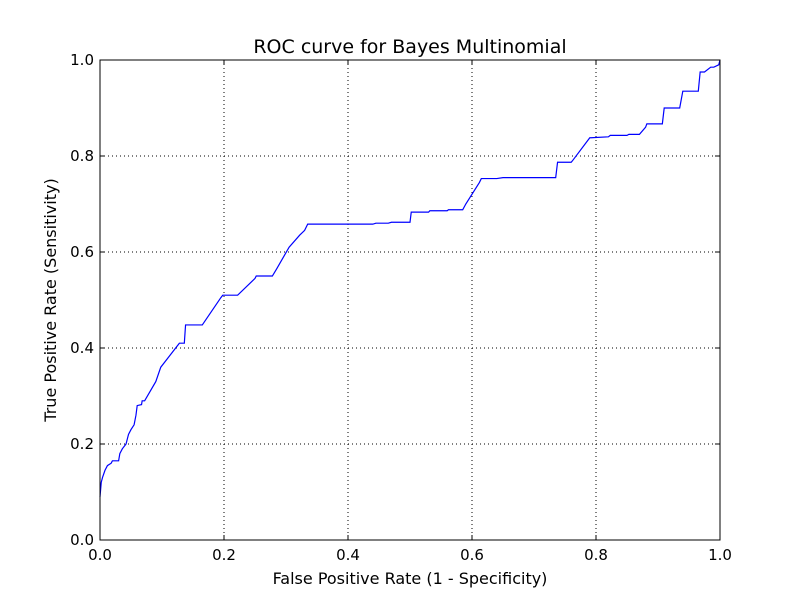  I want to click on x-tick-label: 1.0, so click(720, 555).